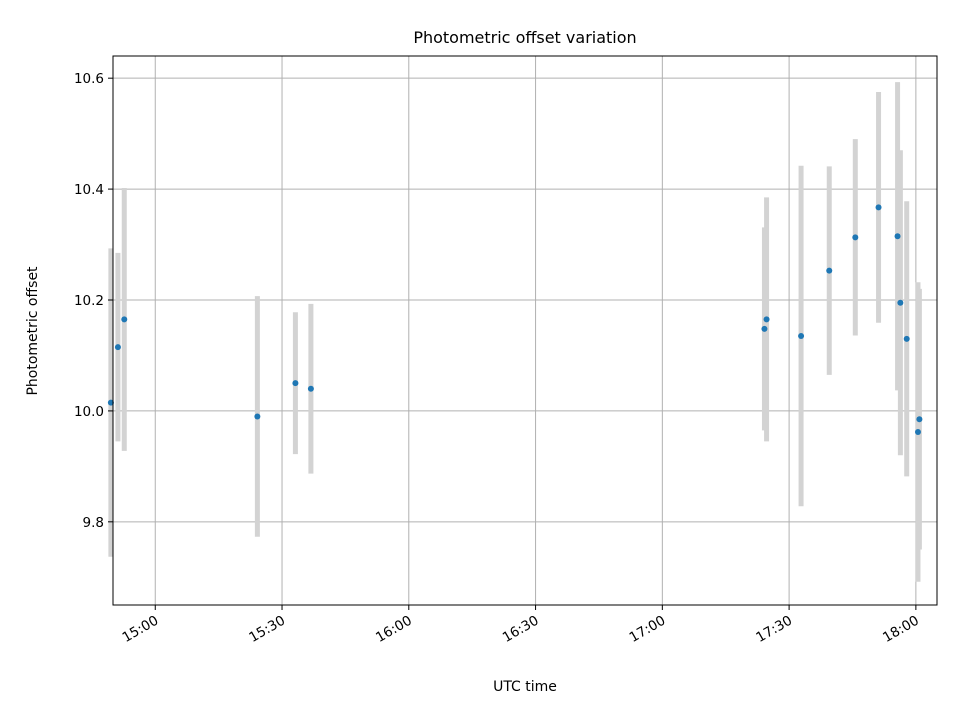  Describe the element at coordinates (525, 687) in the screenshot. I see `x-axis-label: UTC time` at that location.